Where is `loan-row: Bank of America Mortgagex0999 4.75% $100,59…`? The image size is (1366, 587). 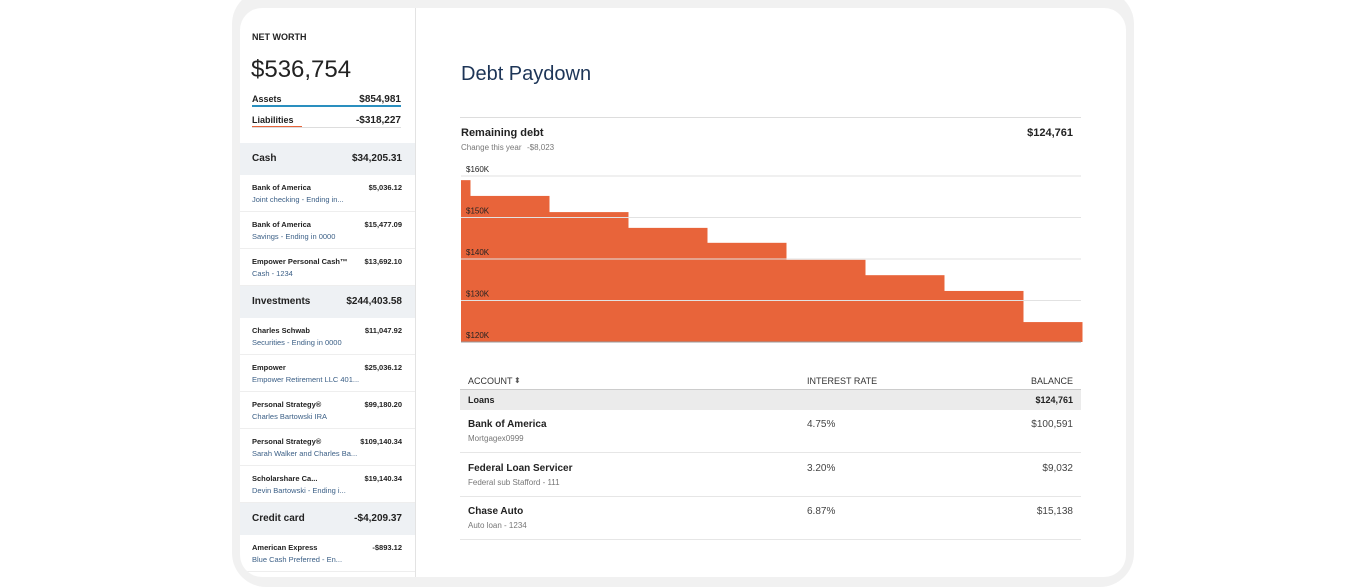 loan-row: Bank of America Mortgagex0999 4.75% $100,59… is located at coordinates (770, 431).